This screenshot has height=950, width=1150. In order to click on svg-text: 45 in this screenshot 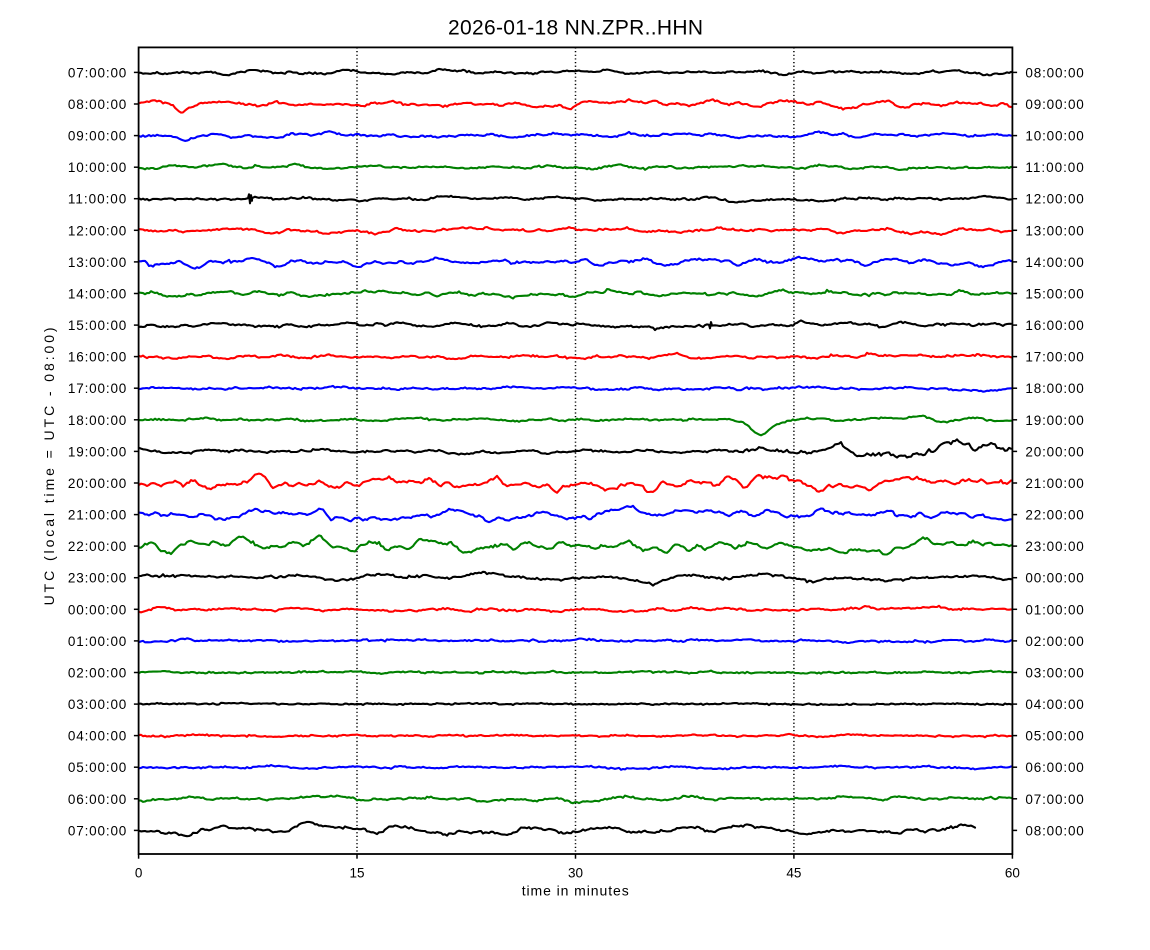, I will do `click(793, 873)`.